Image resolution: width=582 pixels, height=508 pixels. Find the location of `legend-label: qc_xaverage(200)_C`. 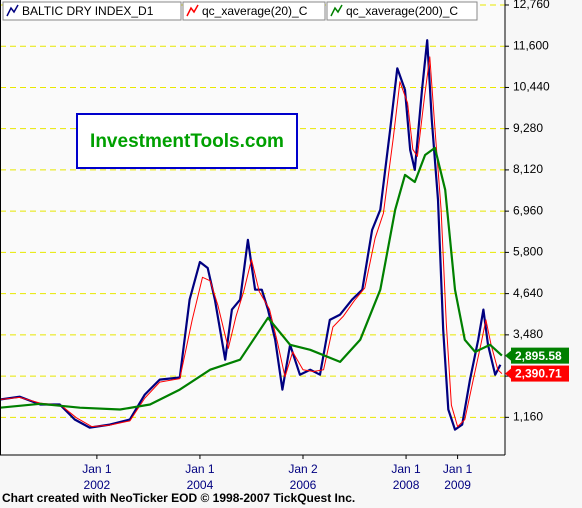

legend-label: qc_xaverage(200)_C is located at coordinates (402, 11).